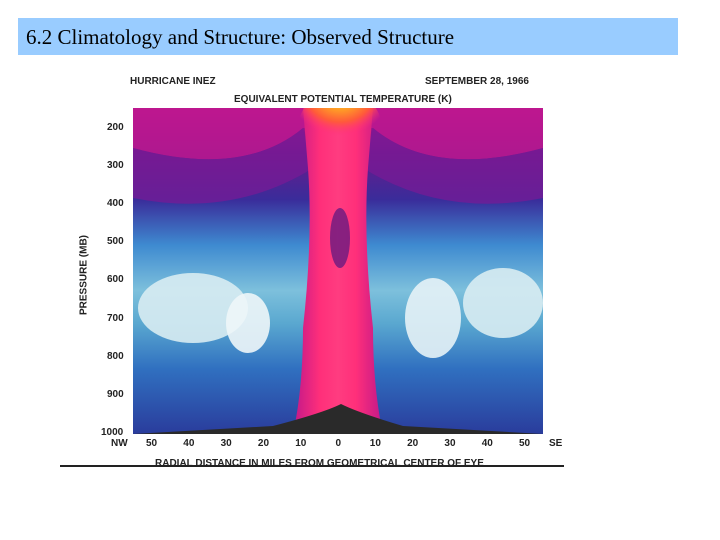  Describe the element at coordinates (152, 443) in the screenshot. I see `x-tick-0: 50` at that location.